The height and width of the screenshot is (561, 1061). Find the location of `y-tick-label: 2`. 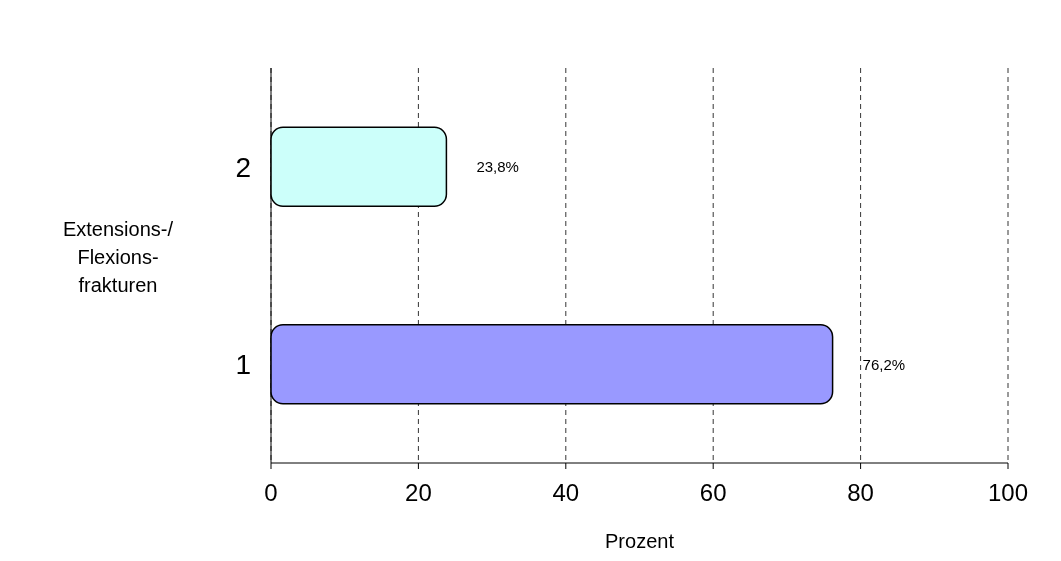

y-tick-label: 2 is located at coordinates (243, 167).